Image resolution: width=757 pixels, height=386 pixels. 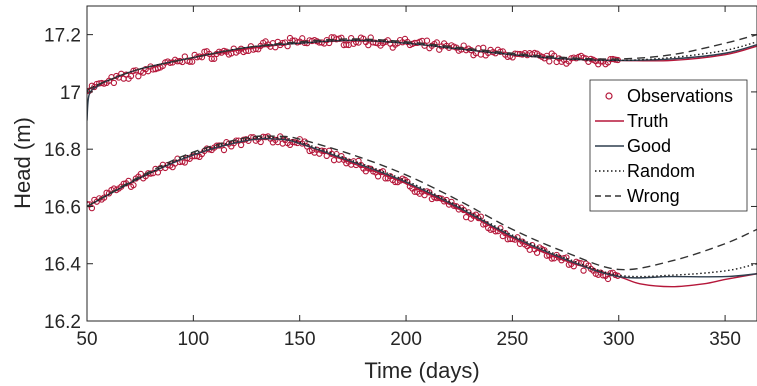 I want to click on y-tick-label: 16.8, so click(x=62, y=150).